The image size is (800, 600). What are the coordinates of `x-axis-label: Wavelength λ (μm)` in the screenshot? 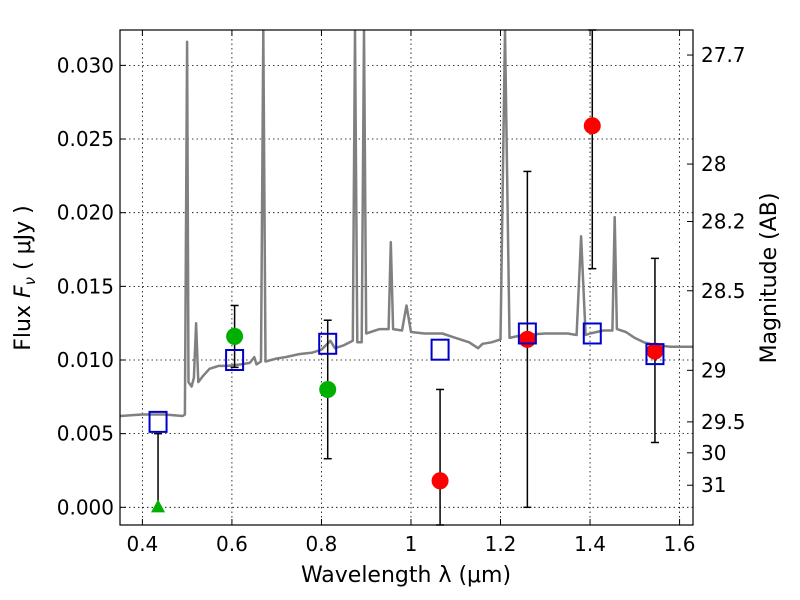 It's located at (406, 575).